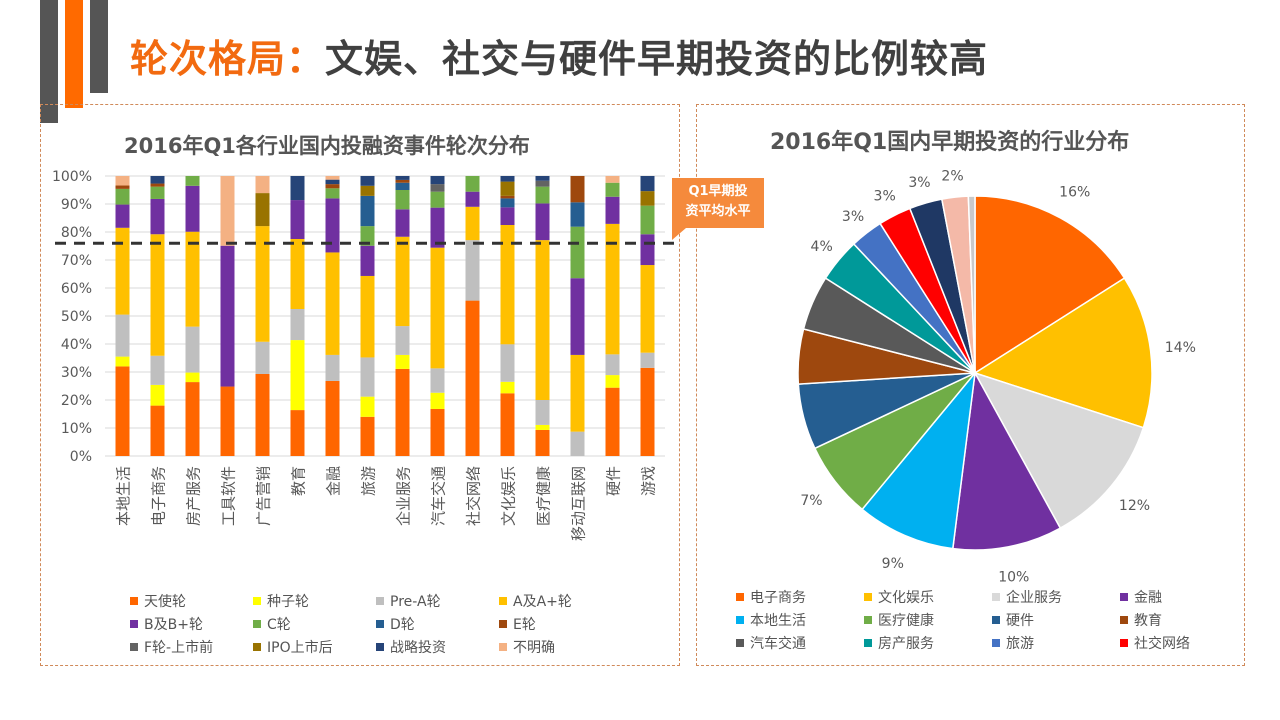 The height and width of the screenshot is (720, 1280). What do you see at coordinates (124, 496) in the screenshot?
I see `x-tick-label: 本地生活` at bounding box center [124, 496].